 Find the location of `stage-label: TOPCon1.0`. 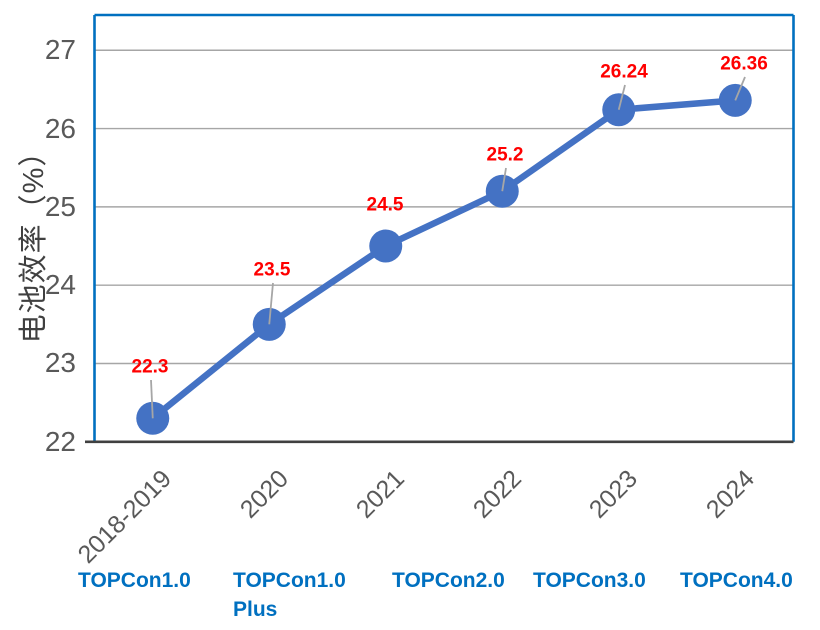

stage-label: TOPCon1.0 is located at coordinates (134, 580).